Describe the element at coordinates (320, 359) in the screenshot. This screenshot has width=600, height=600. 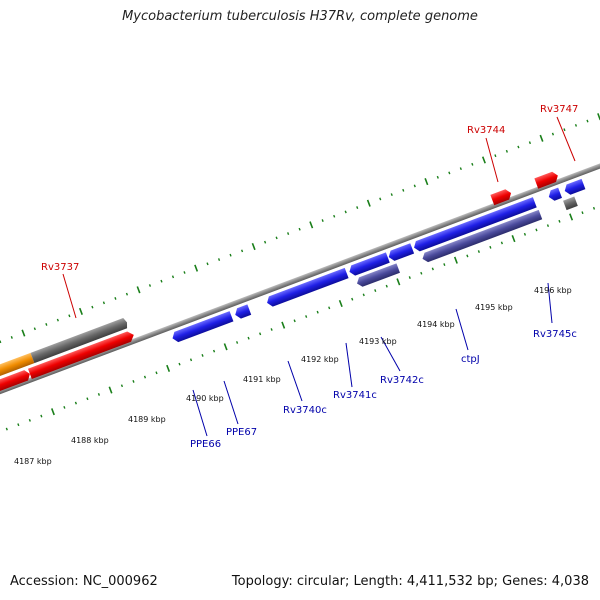
I see `kbp-label: 4192 kbp` at that location.